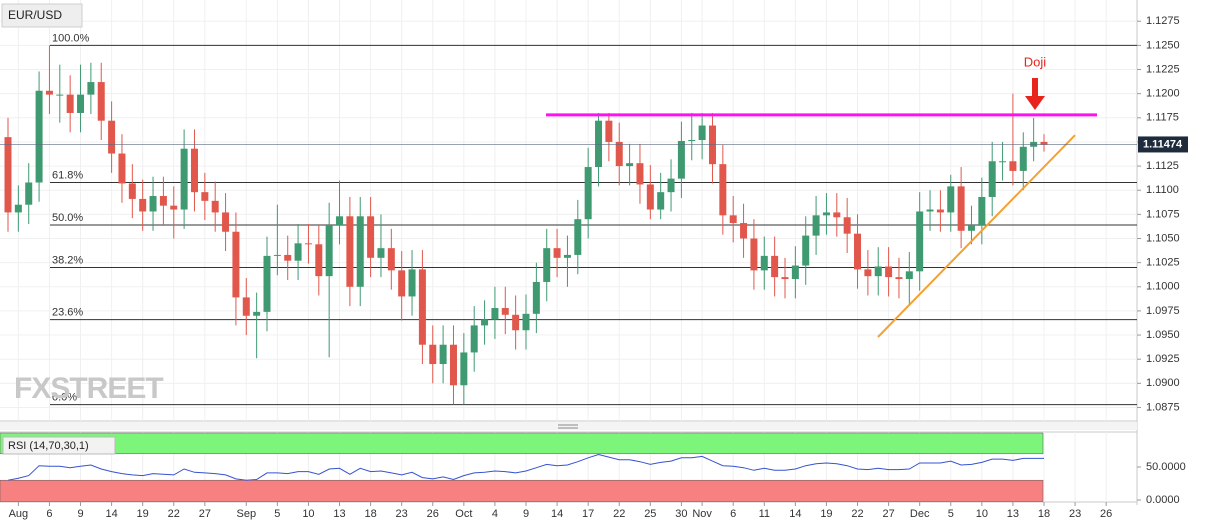 The image size is (1207, 531). What do you see at coordinates (1163, 383) in the screenshot?
I see `y-tick-label: 1.0900` at bounding box center [1163, 383].